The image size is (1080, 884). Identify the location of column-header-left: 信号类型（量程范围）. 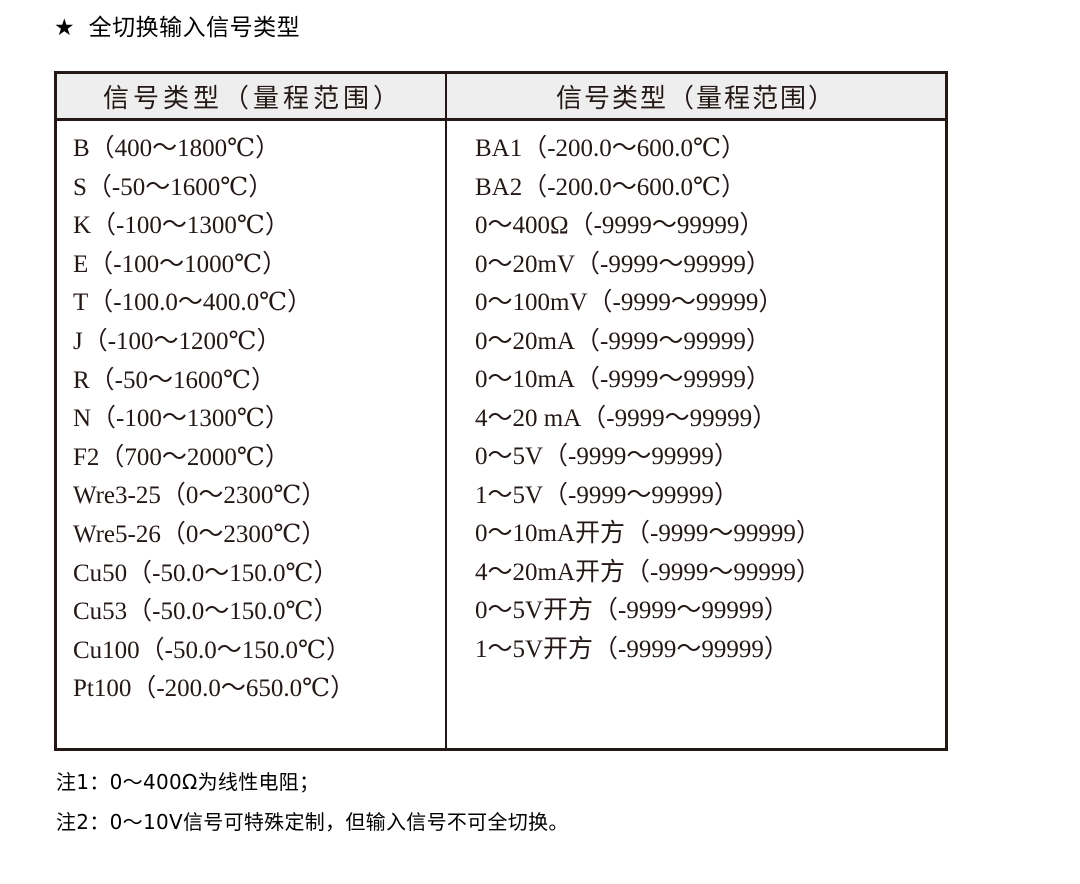
(252, 96).